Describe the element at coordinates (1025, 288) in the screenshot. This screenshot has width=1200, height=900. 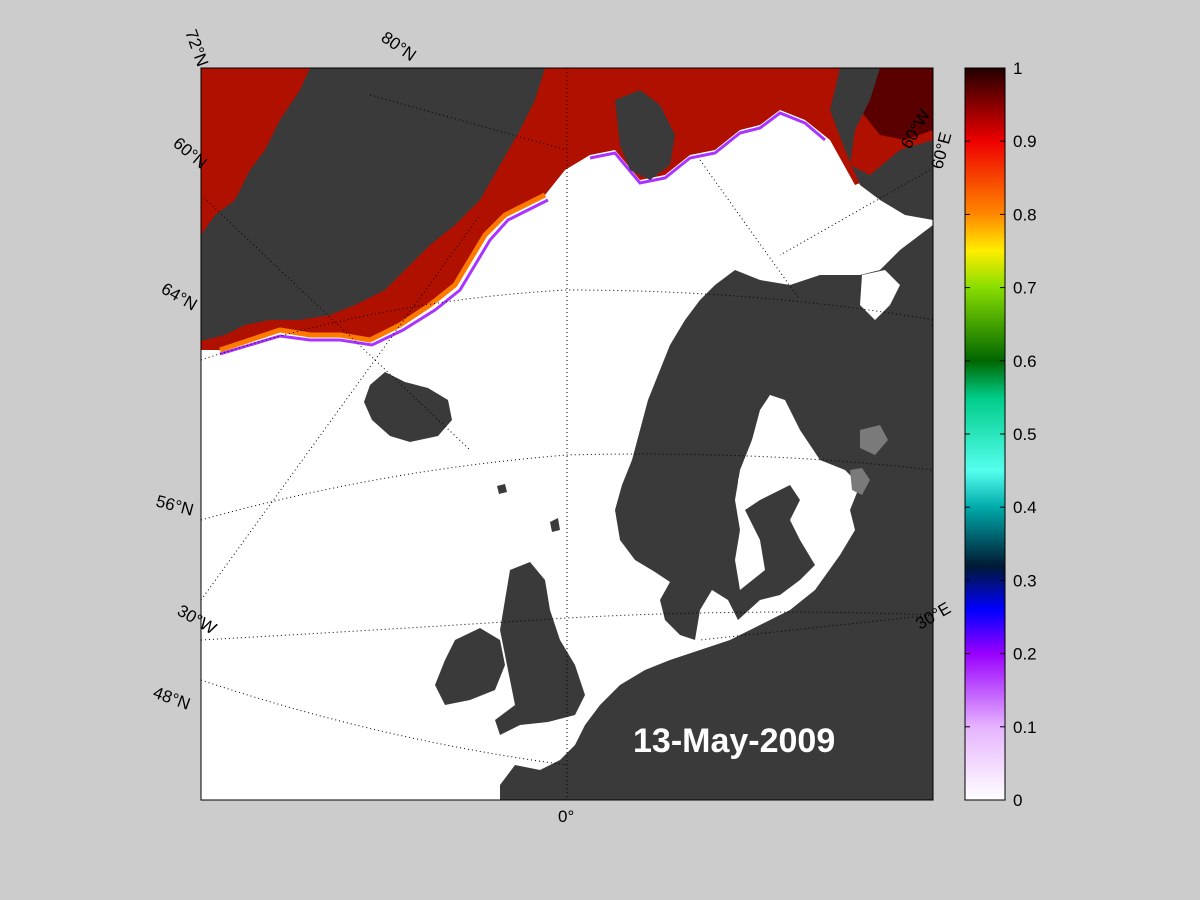
I see `colorbar-tick-label: 0.7` at that location.